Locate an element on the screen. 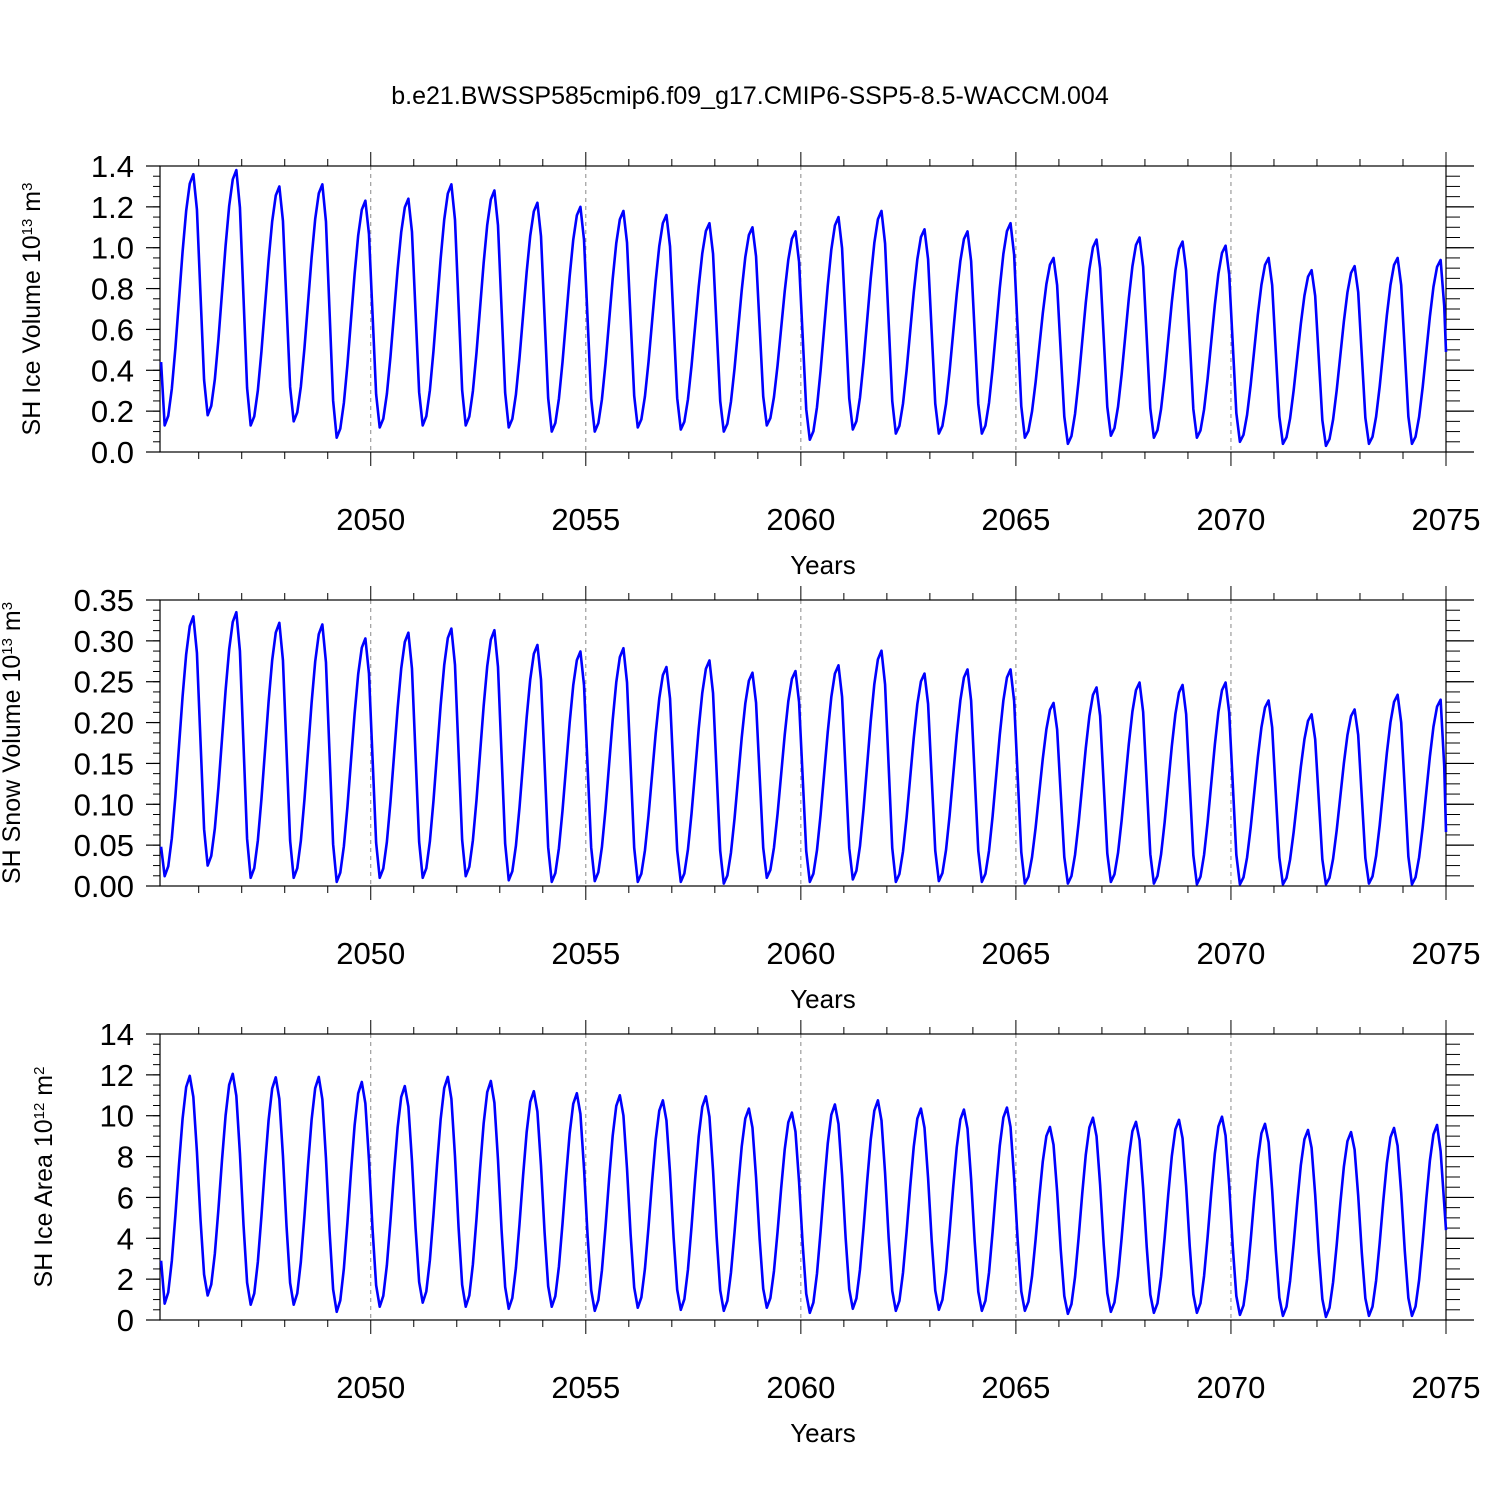  y-tick-label: 0.05 is located at coordinates (104, 845).